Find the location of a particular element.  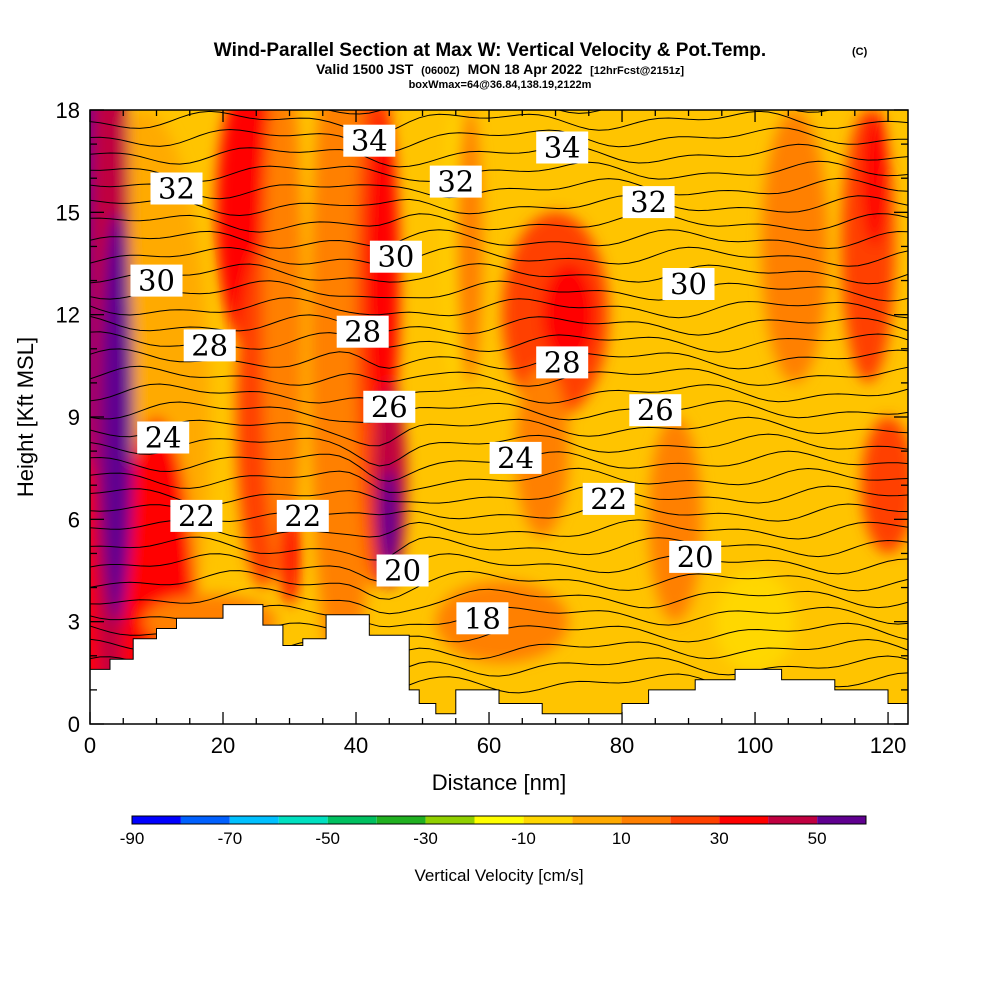

subtitle-fcst: [12hrFcst@2151z] is located at coordinates (637, 71).